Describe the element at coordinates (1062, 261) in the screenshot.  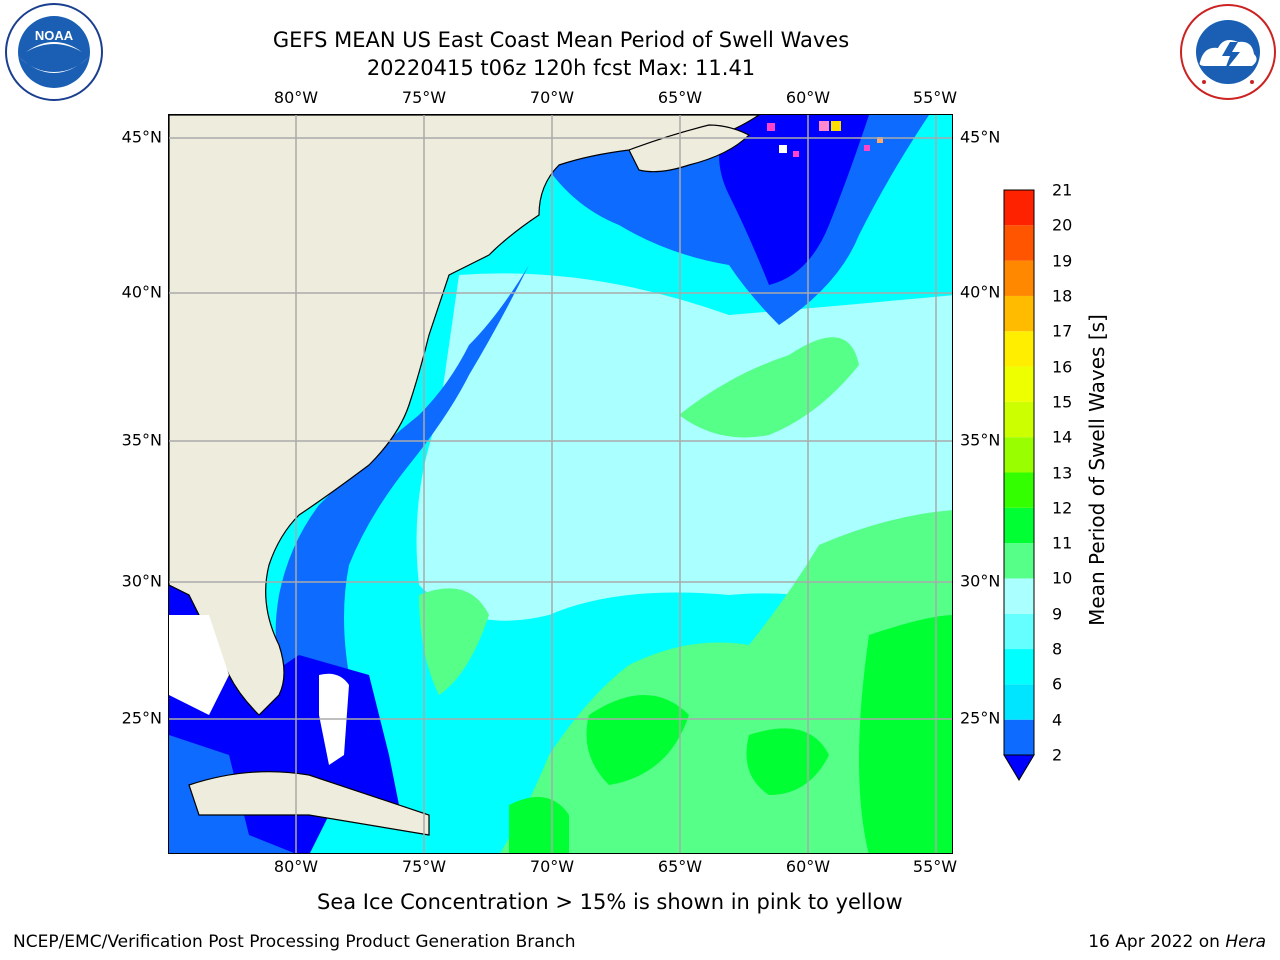
I see `colorbar-tick-label: 19` at that location.